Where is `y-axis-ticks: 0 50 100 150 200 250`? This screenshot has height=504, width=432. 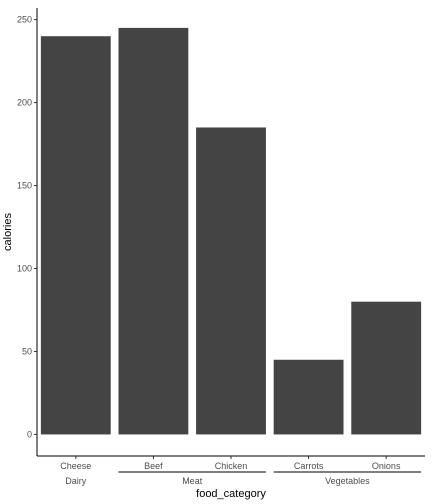 y-axis-ticks: 0 50 100 150 200 250 is located at coordinates (27, 227).